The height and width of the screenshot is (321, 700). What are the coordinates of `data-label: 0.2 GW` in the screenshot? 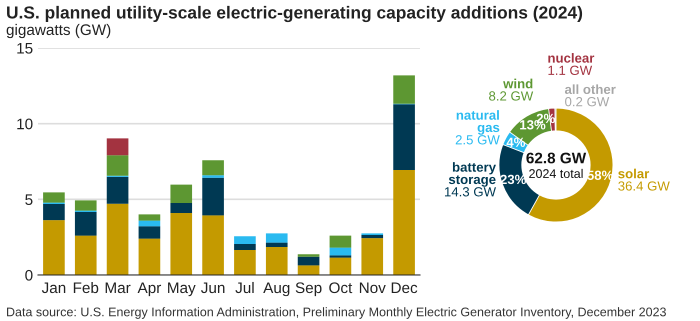 It's located at (587, 101).